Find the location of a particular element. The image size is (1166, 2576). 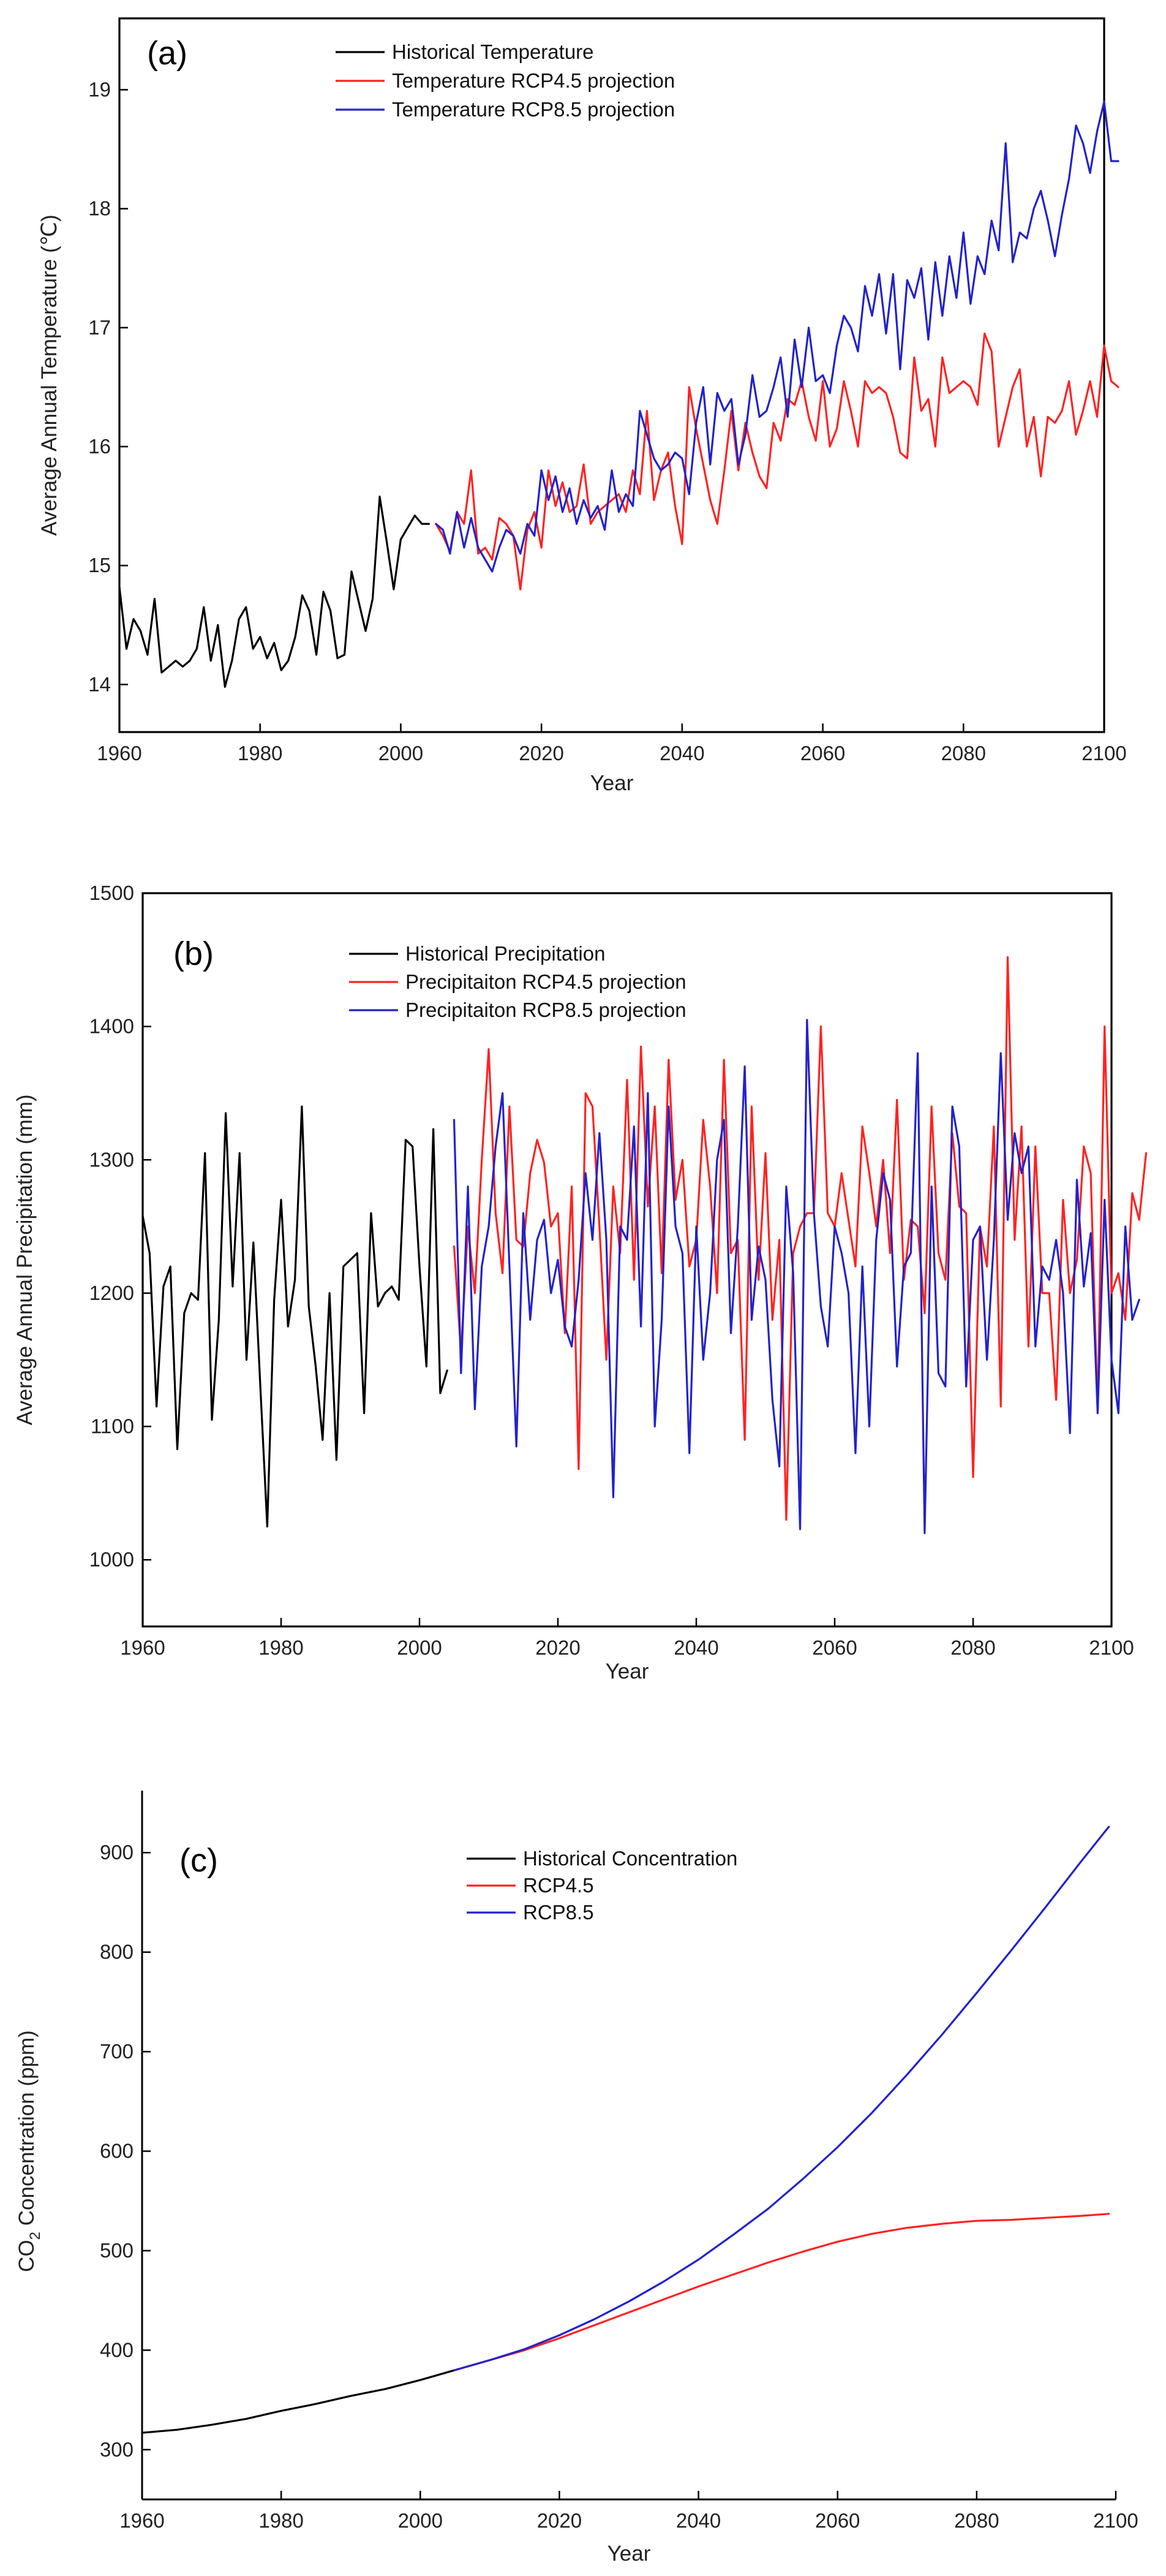

legend-label-1: RCP4.5 is located at coordinates (558, 1885).